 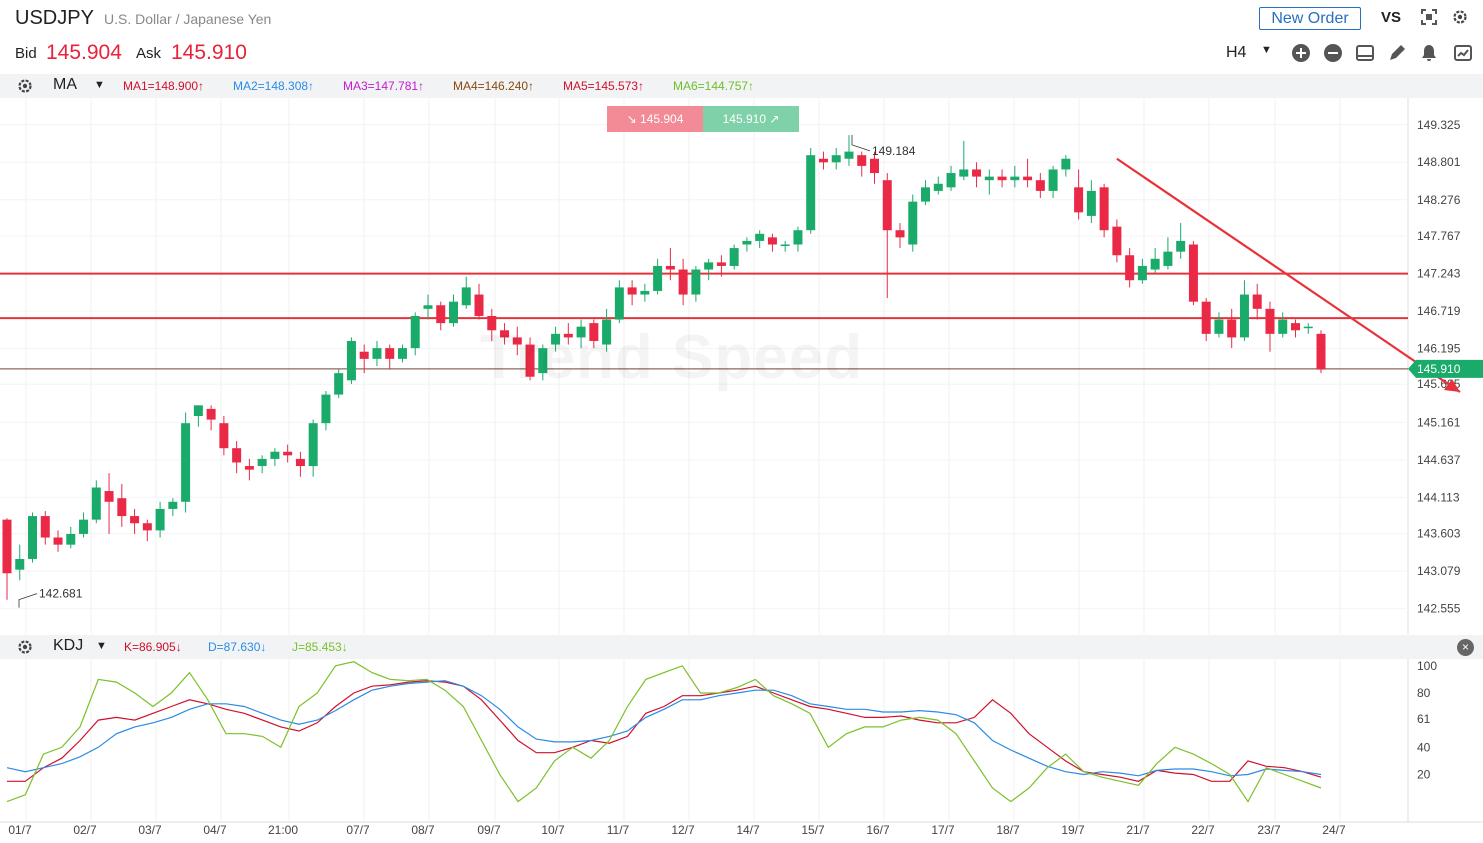 What do you see at coordinates (1429, 53) in the screenshot?
I see `alert-bell-icon` at bounding box center [1429, 53].